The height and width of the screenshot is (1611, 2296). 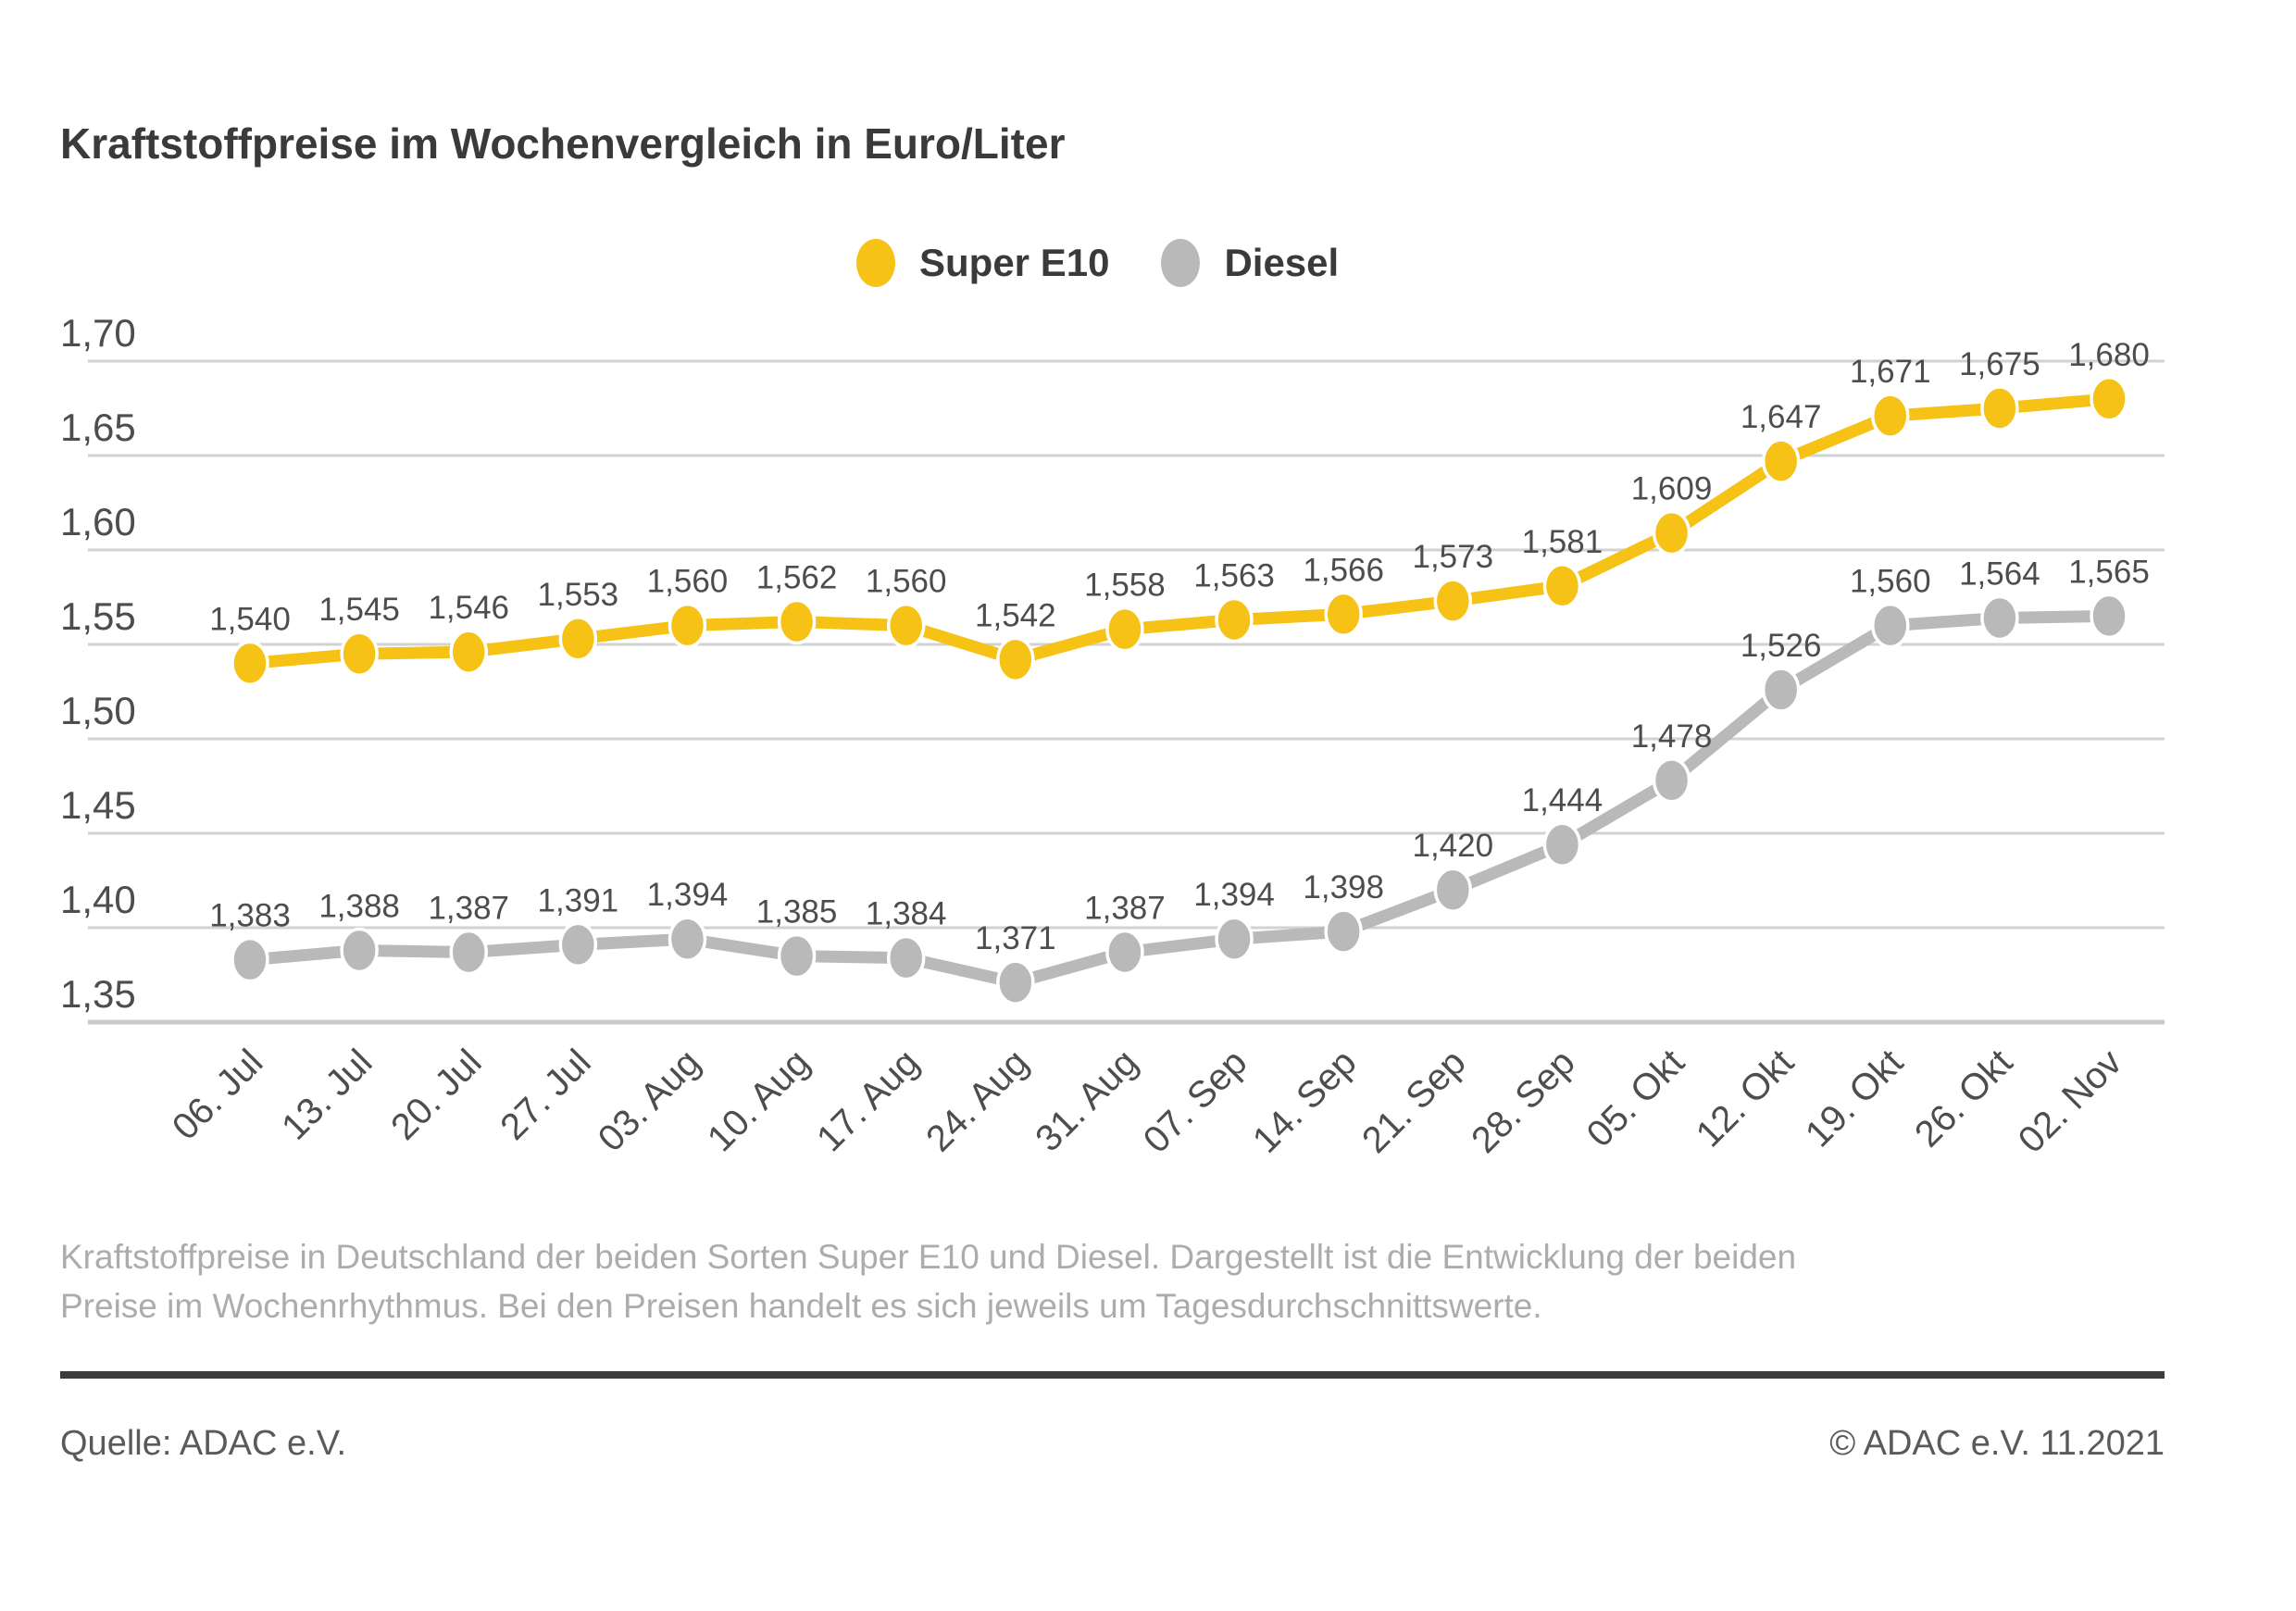 I want to click on x-axis-tick-label: 12. Okt, so click(x=1745, y=1098).